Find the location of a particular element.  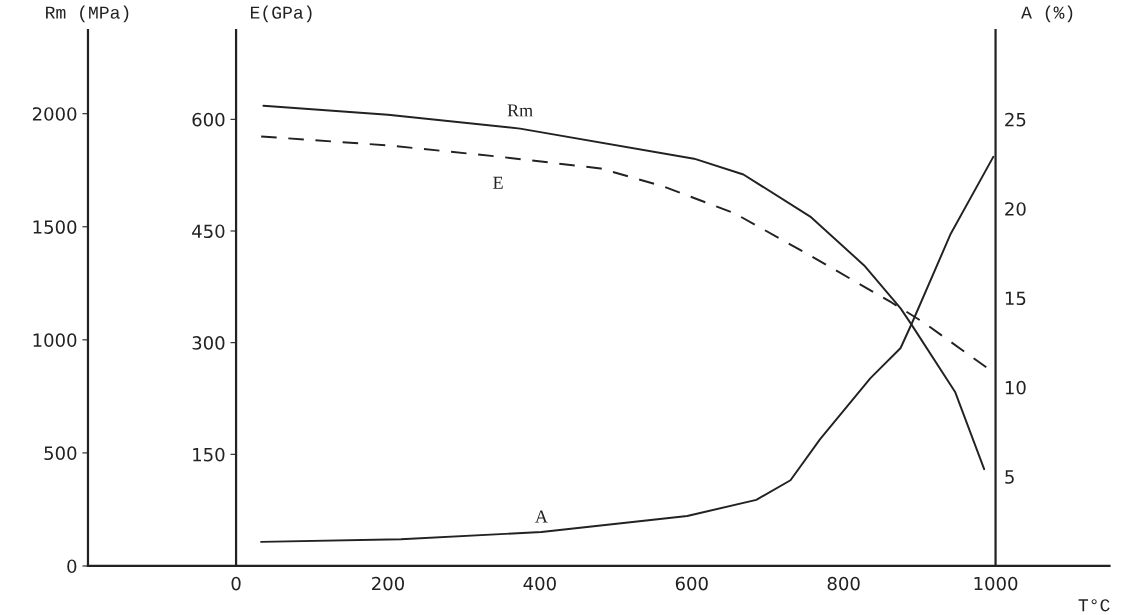

y-tick-label: 1500 is located at coordinates (55, 227).